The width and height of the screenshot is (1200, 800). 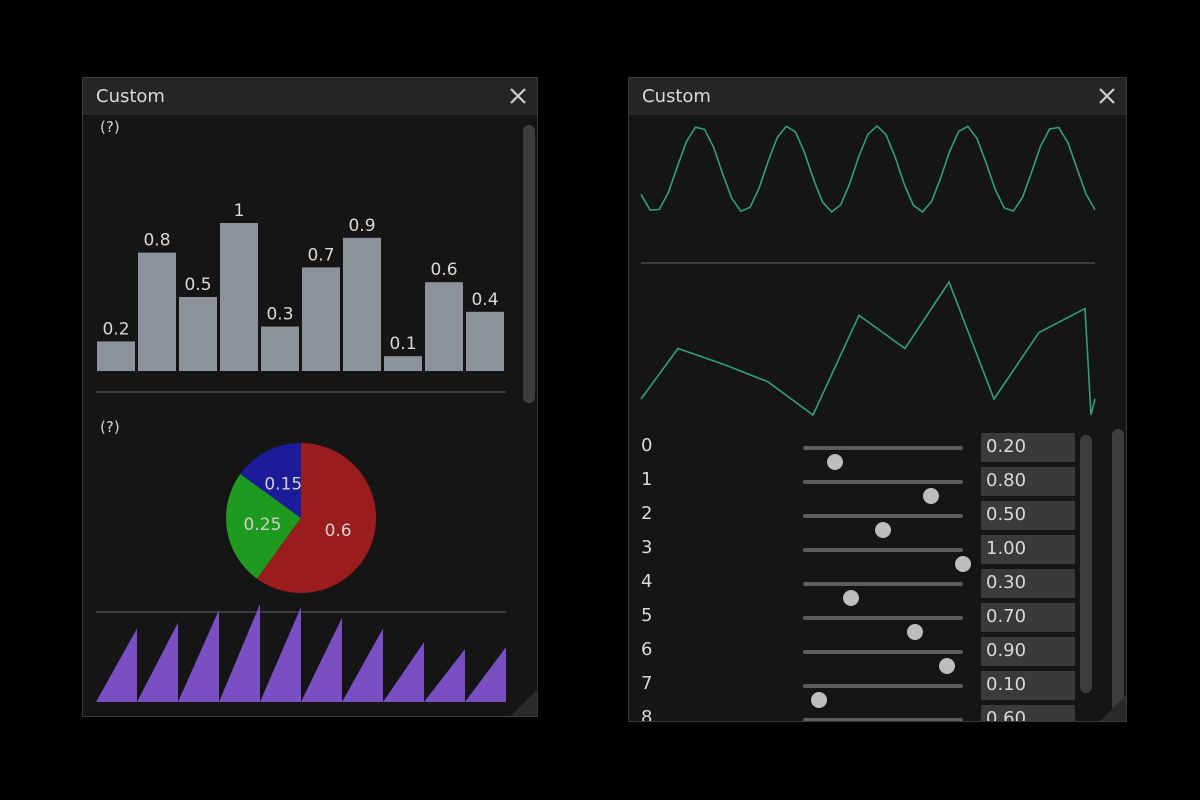 I want to click on pie-slice-label: 0.15, so click(x=283, y=484).